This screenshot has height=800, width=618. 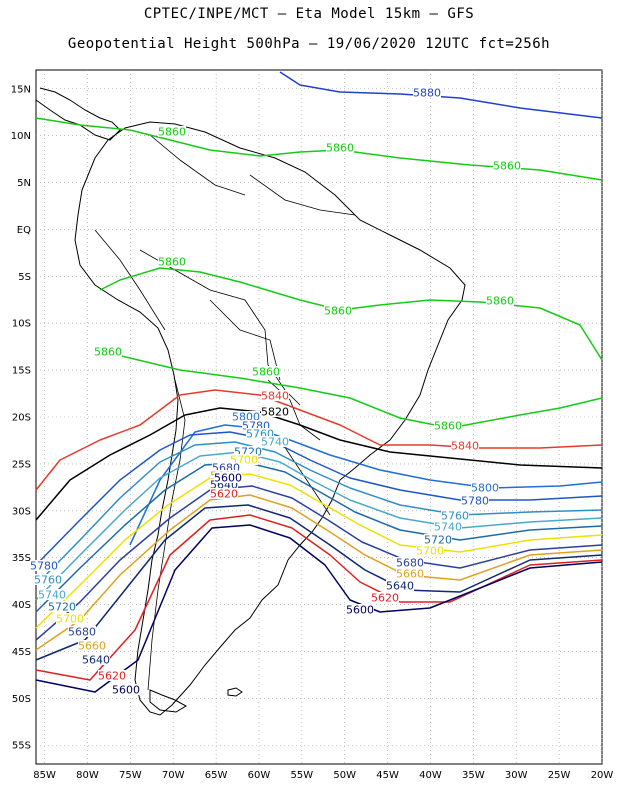 I want to click on contour-label-5680: 5680, so click(x=410, y=563).